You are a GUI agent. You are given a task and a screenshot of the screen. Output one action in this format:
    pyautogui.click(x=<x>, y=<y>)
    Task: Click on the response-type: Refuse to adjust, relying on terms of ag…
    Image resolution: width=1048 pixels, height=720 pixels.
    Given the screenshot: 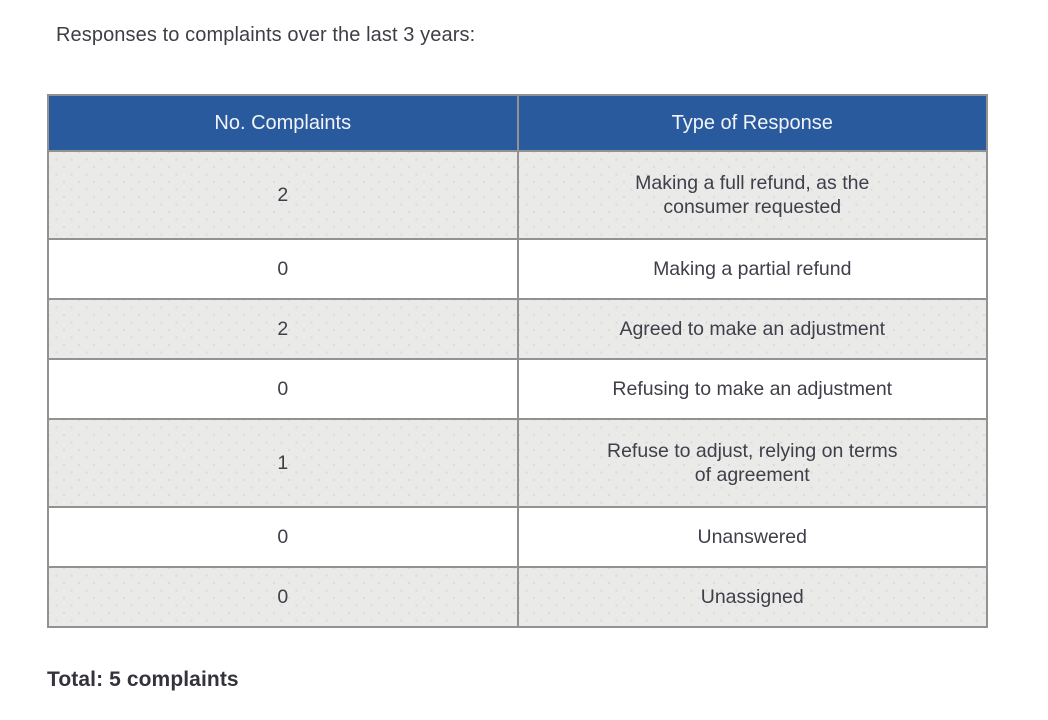 What is the action you would take?
    pyautogui.click(x=752, y=462)
    